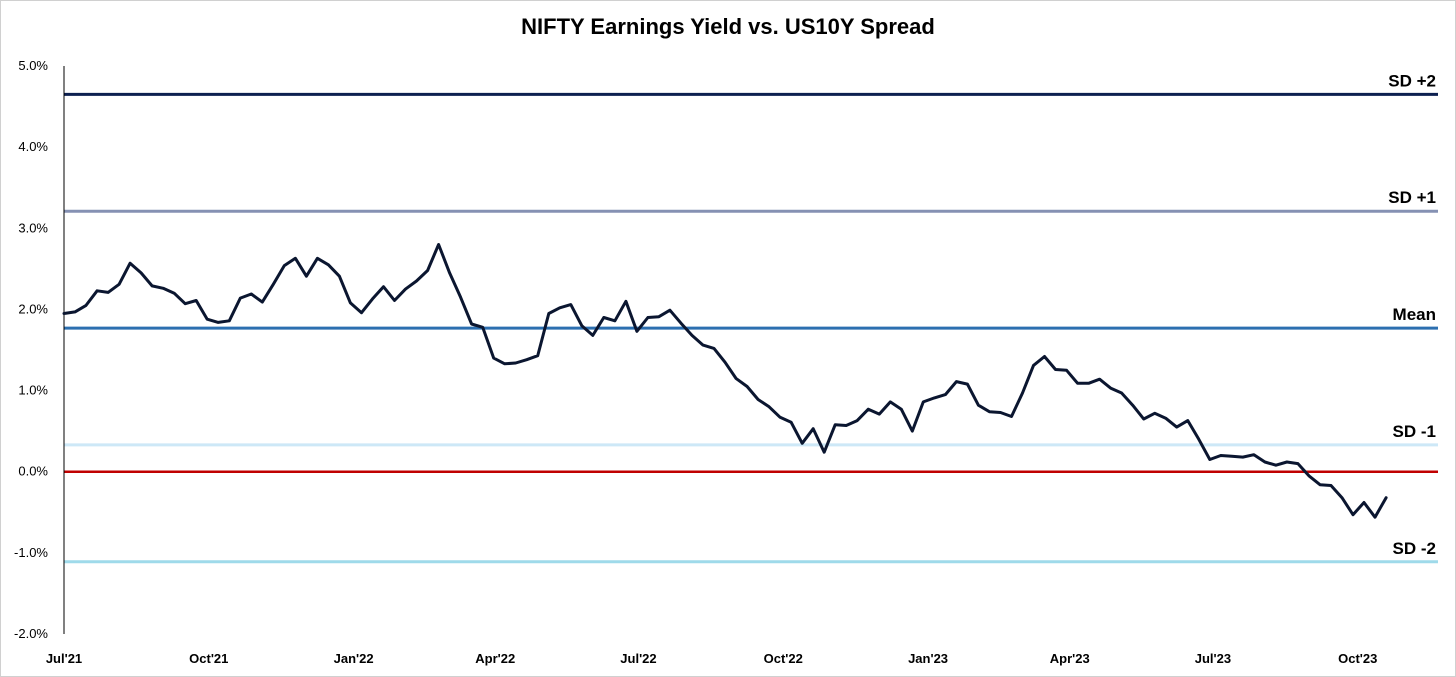 This screenshot has height=677, width=1456. What do you see at coordinates (1213, 658) in the screenshot?
I see `x-tick-label: Jul'23` at bounding box center [1213, 658].